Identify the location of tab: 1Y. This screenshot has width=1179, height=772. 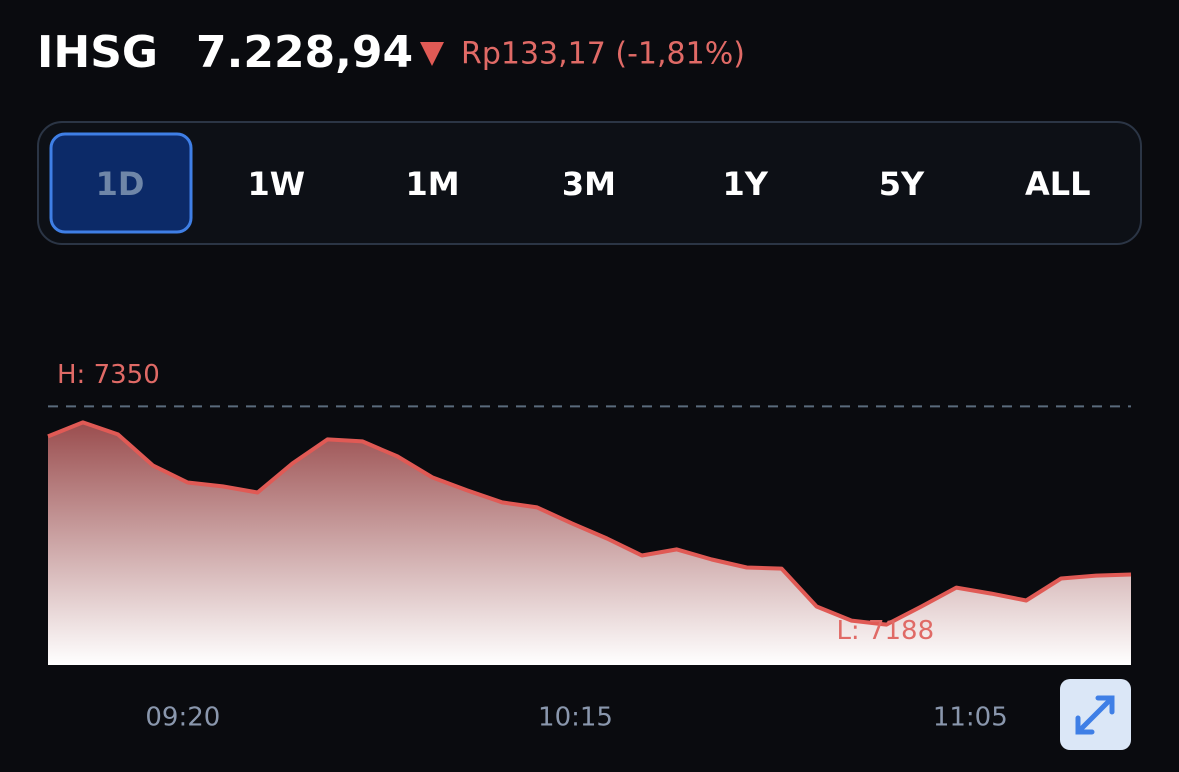
(745, 184).